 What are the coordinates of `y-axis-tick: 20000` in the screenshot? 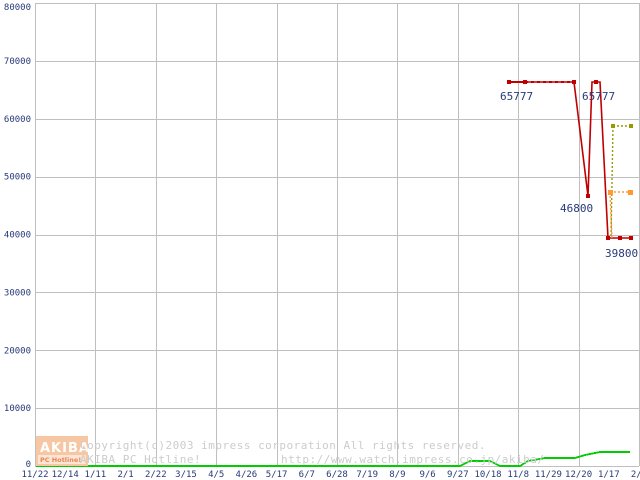 It's located at (17, 351).